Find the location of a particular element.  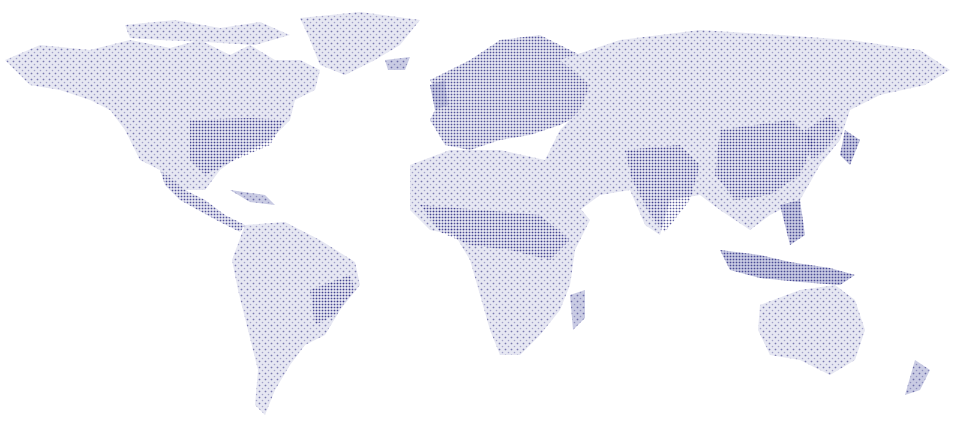

region-africa is located at coordinates (500, 252).